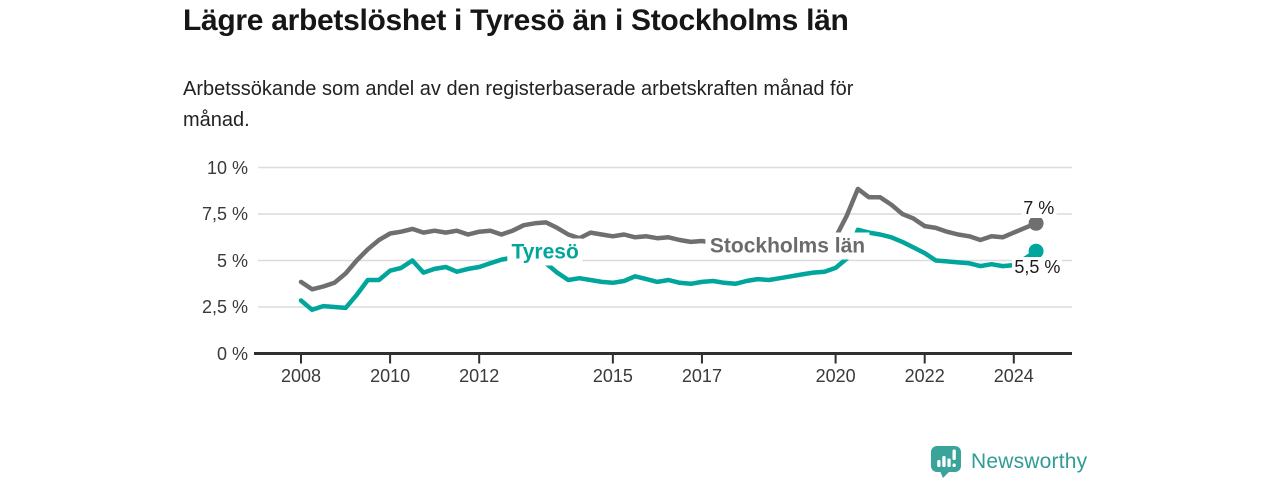 Image resolution: width=1280 pixels, height=480 pixels. What do you see at coordinates (946, 462) in the screenshot?
I see `newsworthy-logo-icon` at bounding box center [946, 462].